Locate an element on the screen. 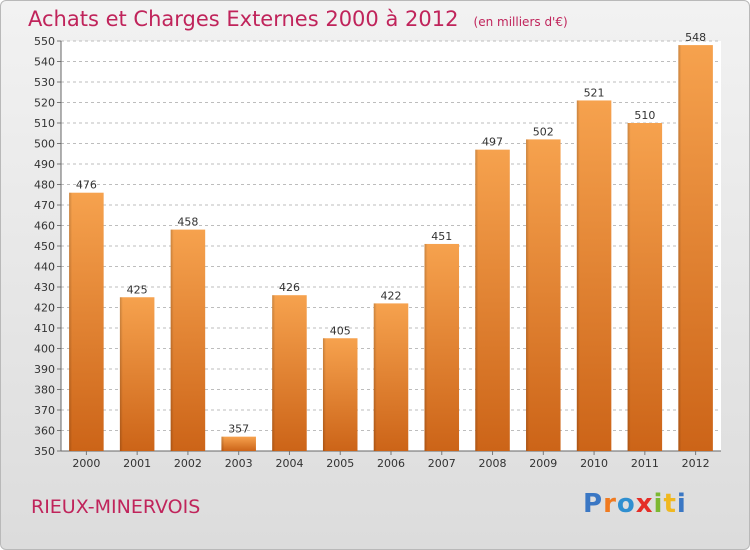 The height and width of the screenshot is (550, 750). bar-value-label: 405 is located at coordinates (340, 330).